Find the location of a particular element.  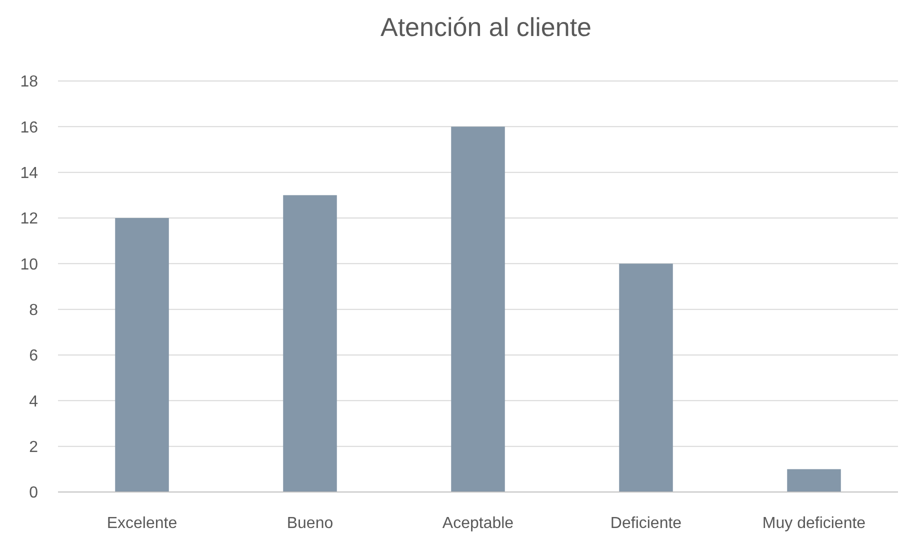

y-tick-label: 4 is located at coordinates (33, 401).